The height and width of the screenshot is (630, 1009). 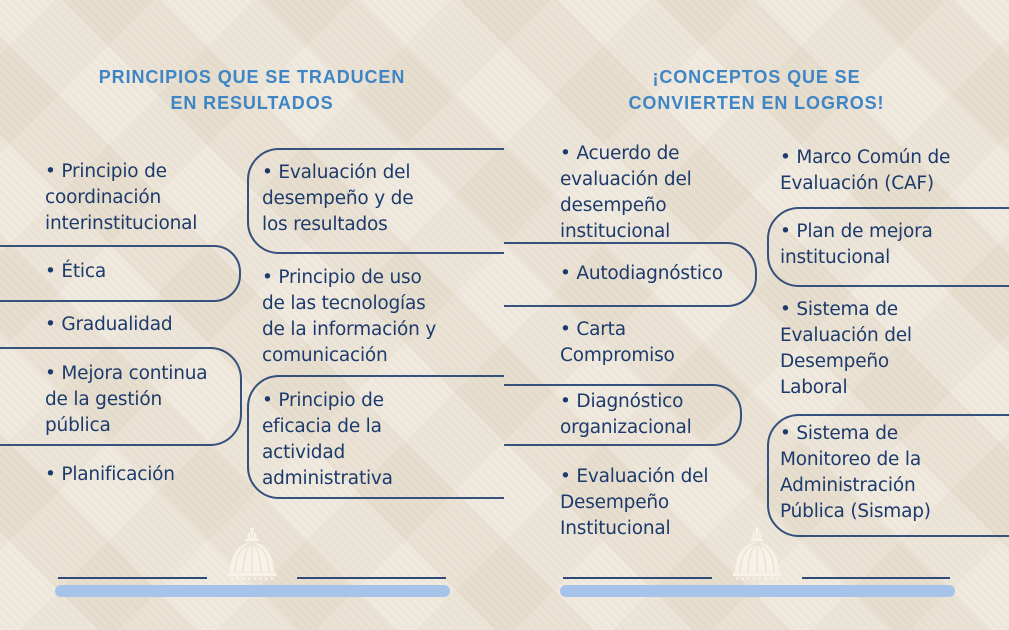 What do you see at coordinates (865, 170) in the screenshot?
I see `item-marco-comun-caf: • Marco Común de Evaluación (CAF)` at bounding box center [865, 170].